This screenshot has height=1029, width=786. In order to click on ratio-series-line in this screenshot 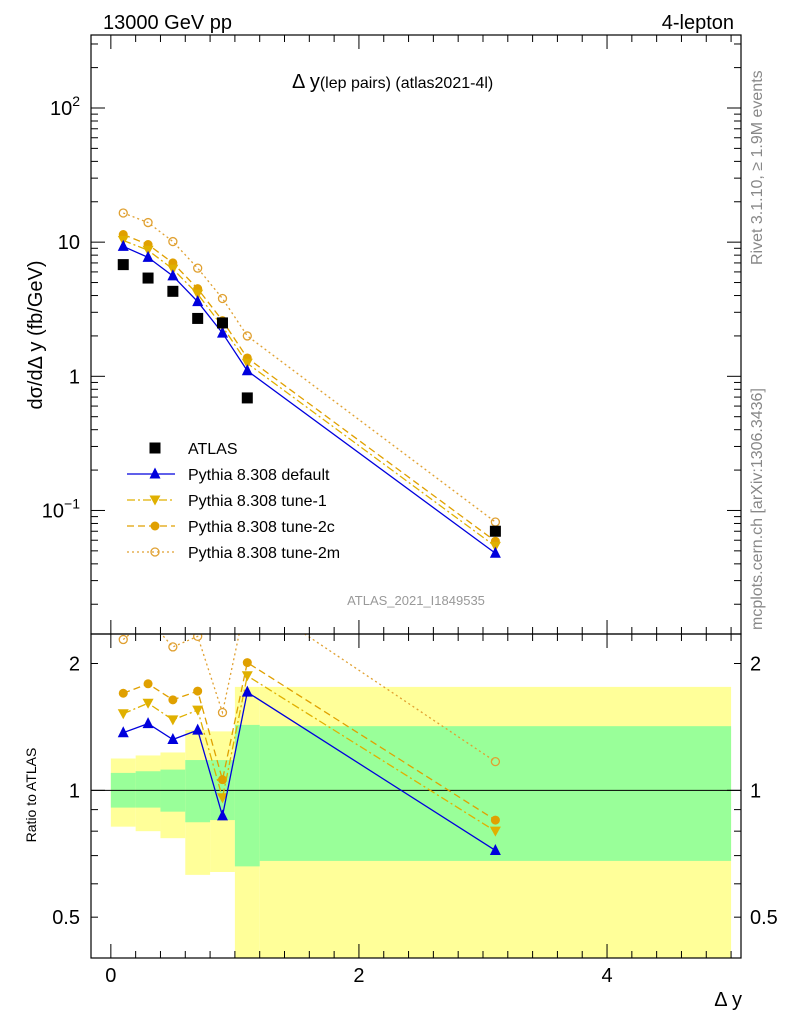, I will do `click(309, 698)`.